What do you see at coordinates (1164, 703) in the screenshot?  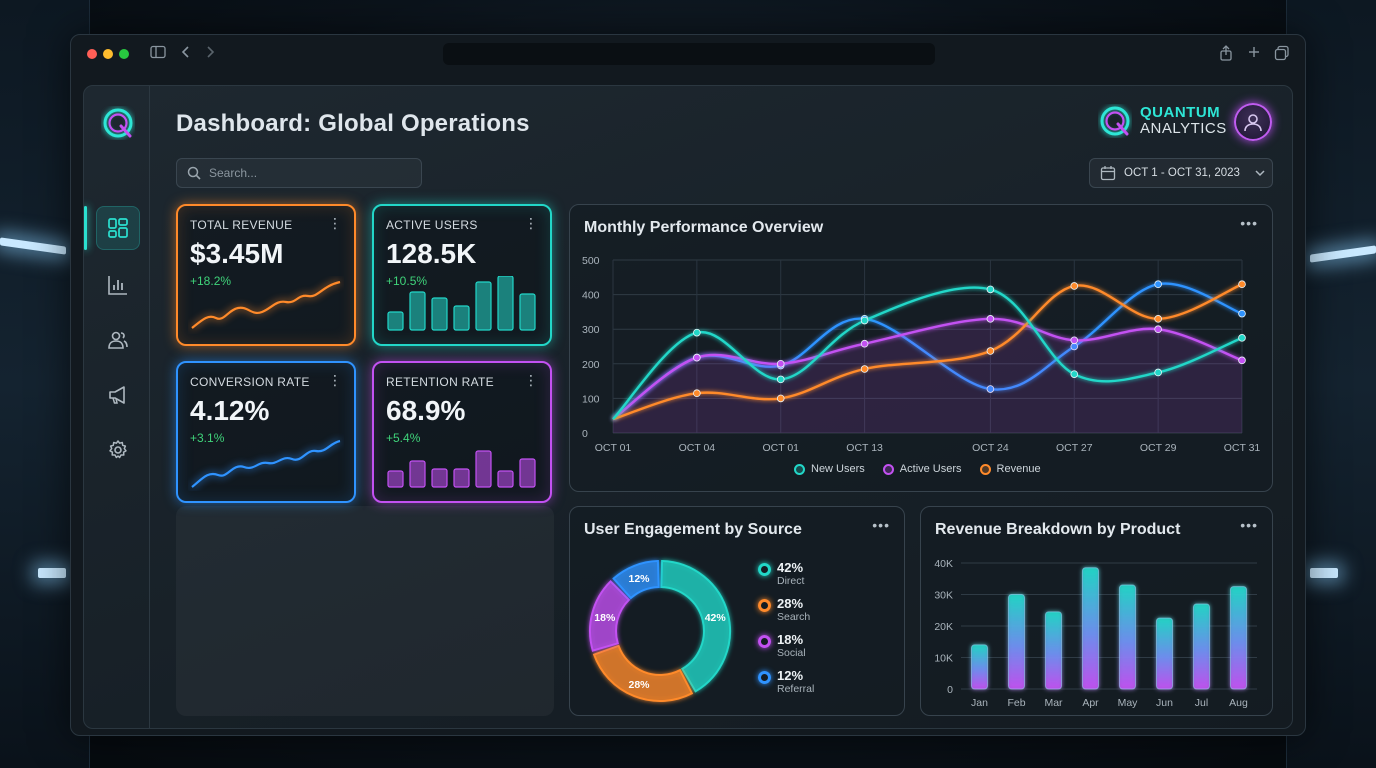 I see `x-tick-label: Jun` at bounding box center [1164, 703].